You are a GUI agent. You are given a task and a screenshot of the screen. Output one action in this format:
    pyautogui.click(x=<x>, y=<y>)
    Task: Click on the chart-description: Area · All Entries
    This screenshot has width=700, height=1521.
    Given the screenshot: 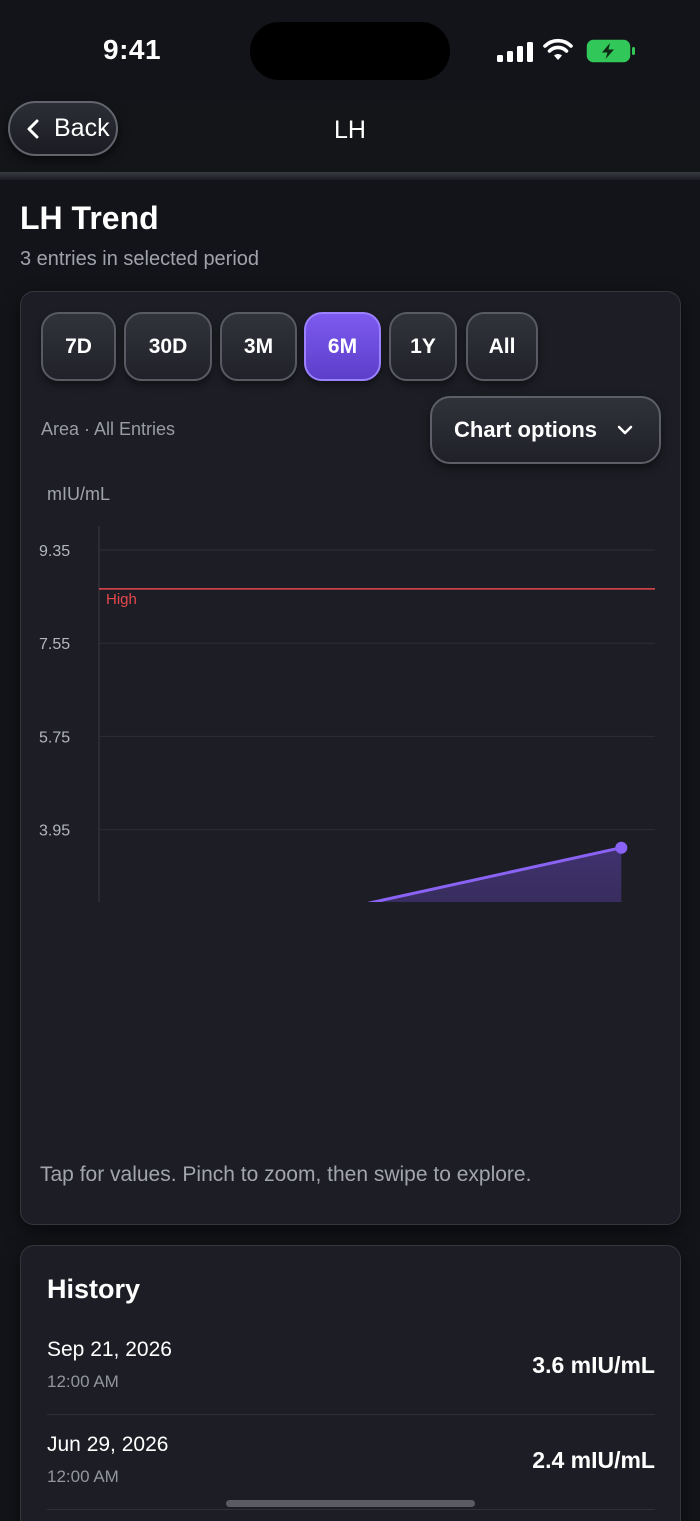 What is the action you would take?
    pyautogui.click(x=108, y=429)
    